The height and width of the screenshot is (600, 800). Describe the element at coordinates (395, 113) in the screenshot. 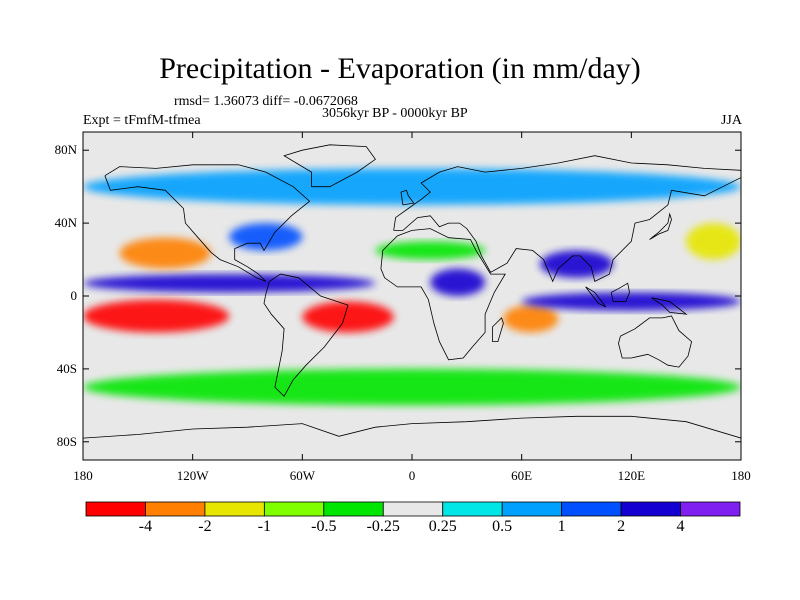

I see `period-text: 3056kyr BP - 0000kyr BP` at that location.